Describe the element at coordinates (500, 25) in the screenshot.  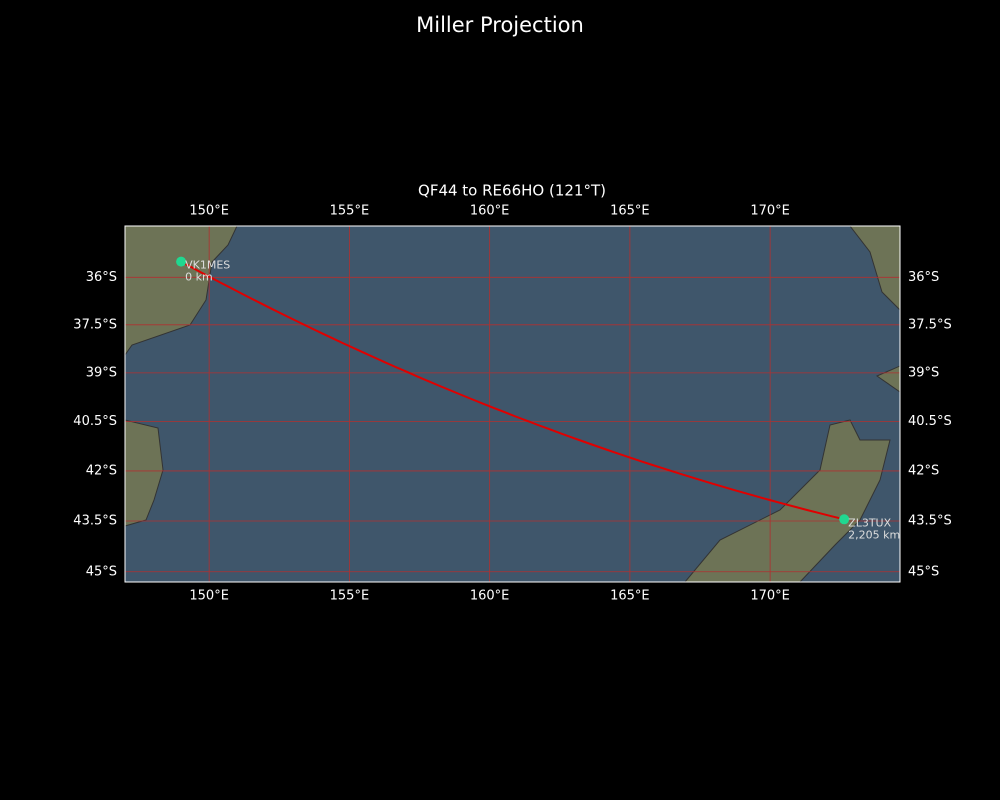
I see `figure-title: Miller Projection` at that location.